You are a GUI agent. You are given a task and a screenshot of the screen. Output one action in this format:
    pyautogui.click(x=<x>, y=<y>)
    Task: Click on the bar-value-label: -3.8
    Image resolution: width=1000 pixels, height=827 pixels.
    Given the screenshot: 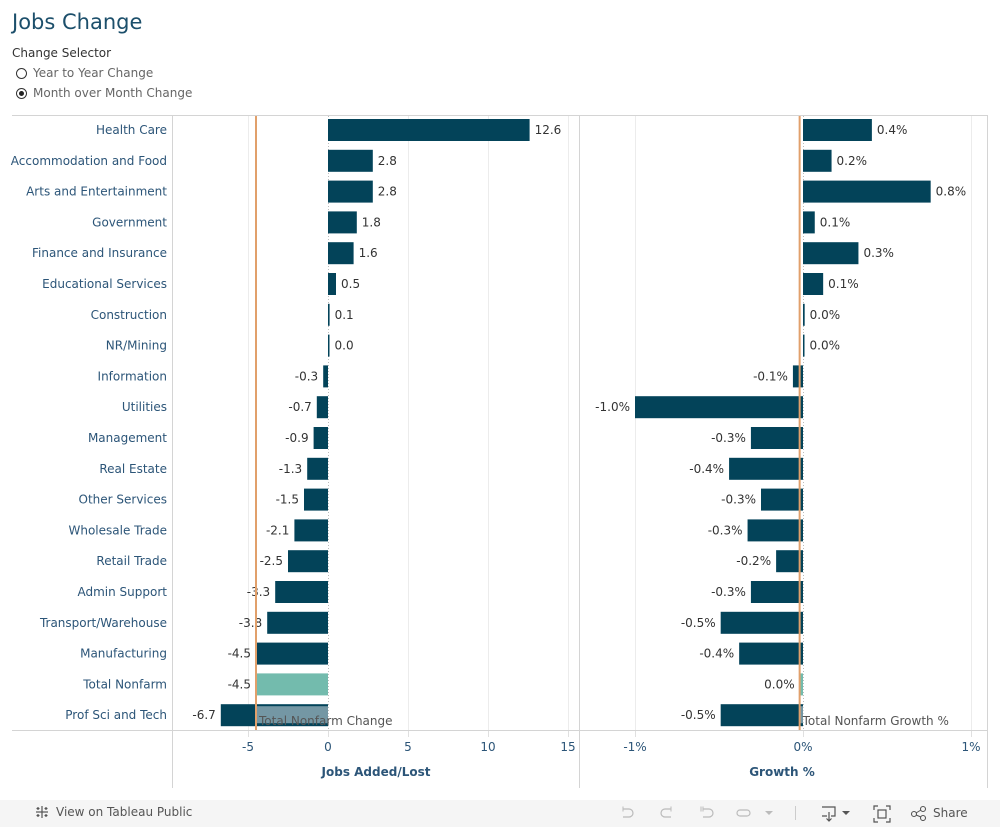 What is the action you would take?
    pyautogui.click(x=250, y=623)
    